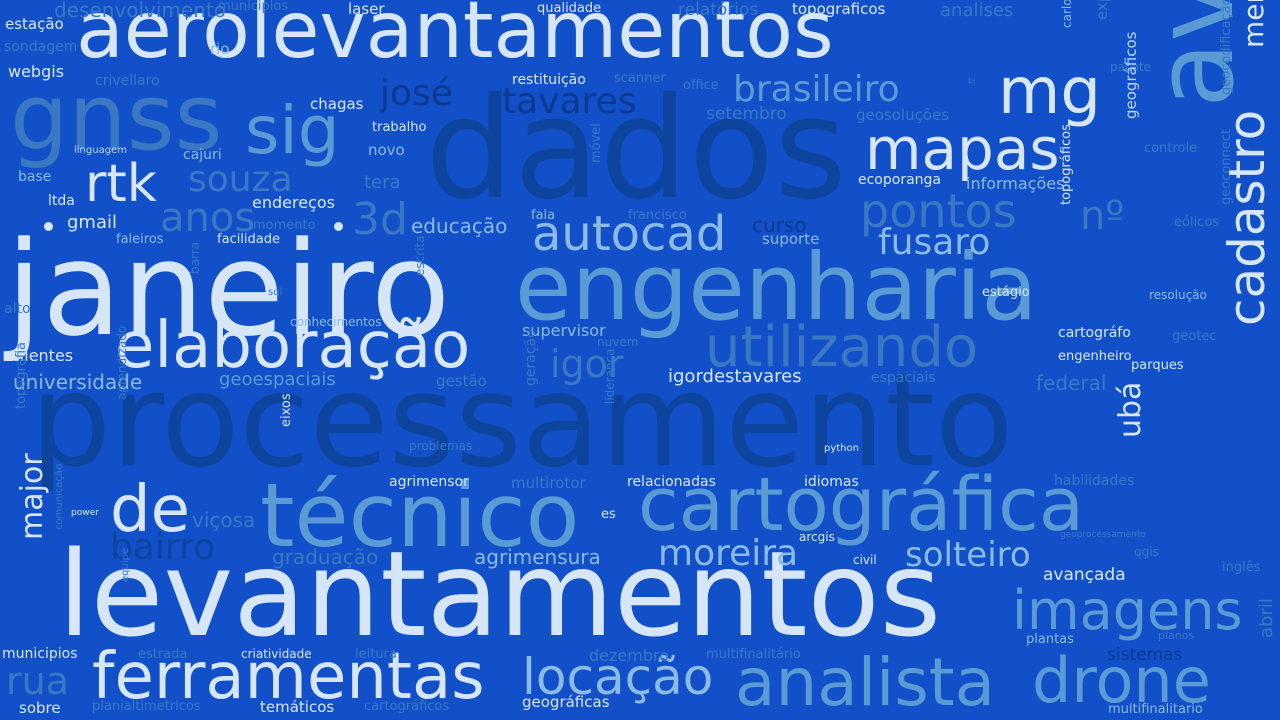 This screenshot has width=1280, height=720. I want to click on word-experiencia: experiência, so click(1102, 10).